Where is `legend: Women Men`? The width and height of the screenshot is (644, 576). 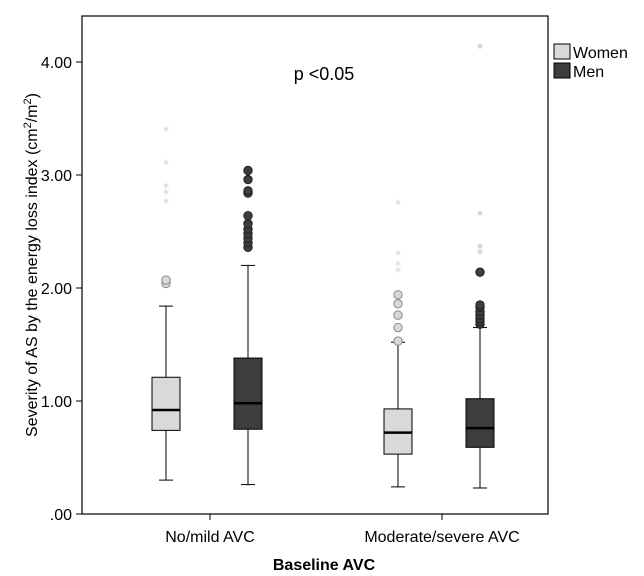
legend: Women Men is located at coordinates (590, 62).